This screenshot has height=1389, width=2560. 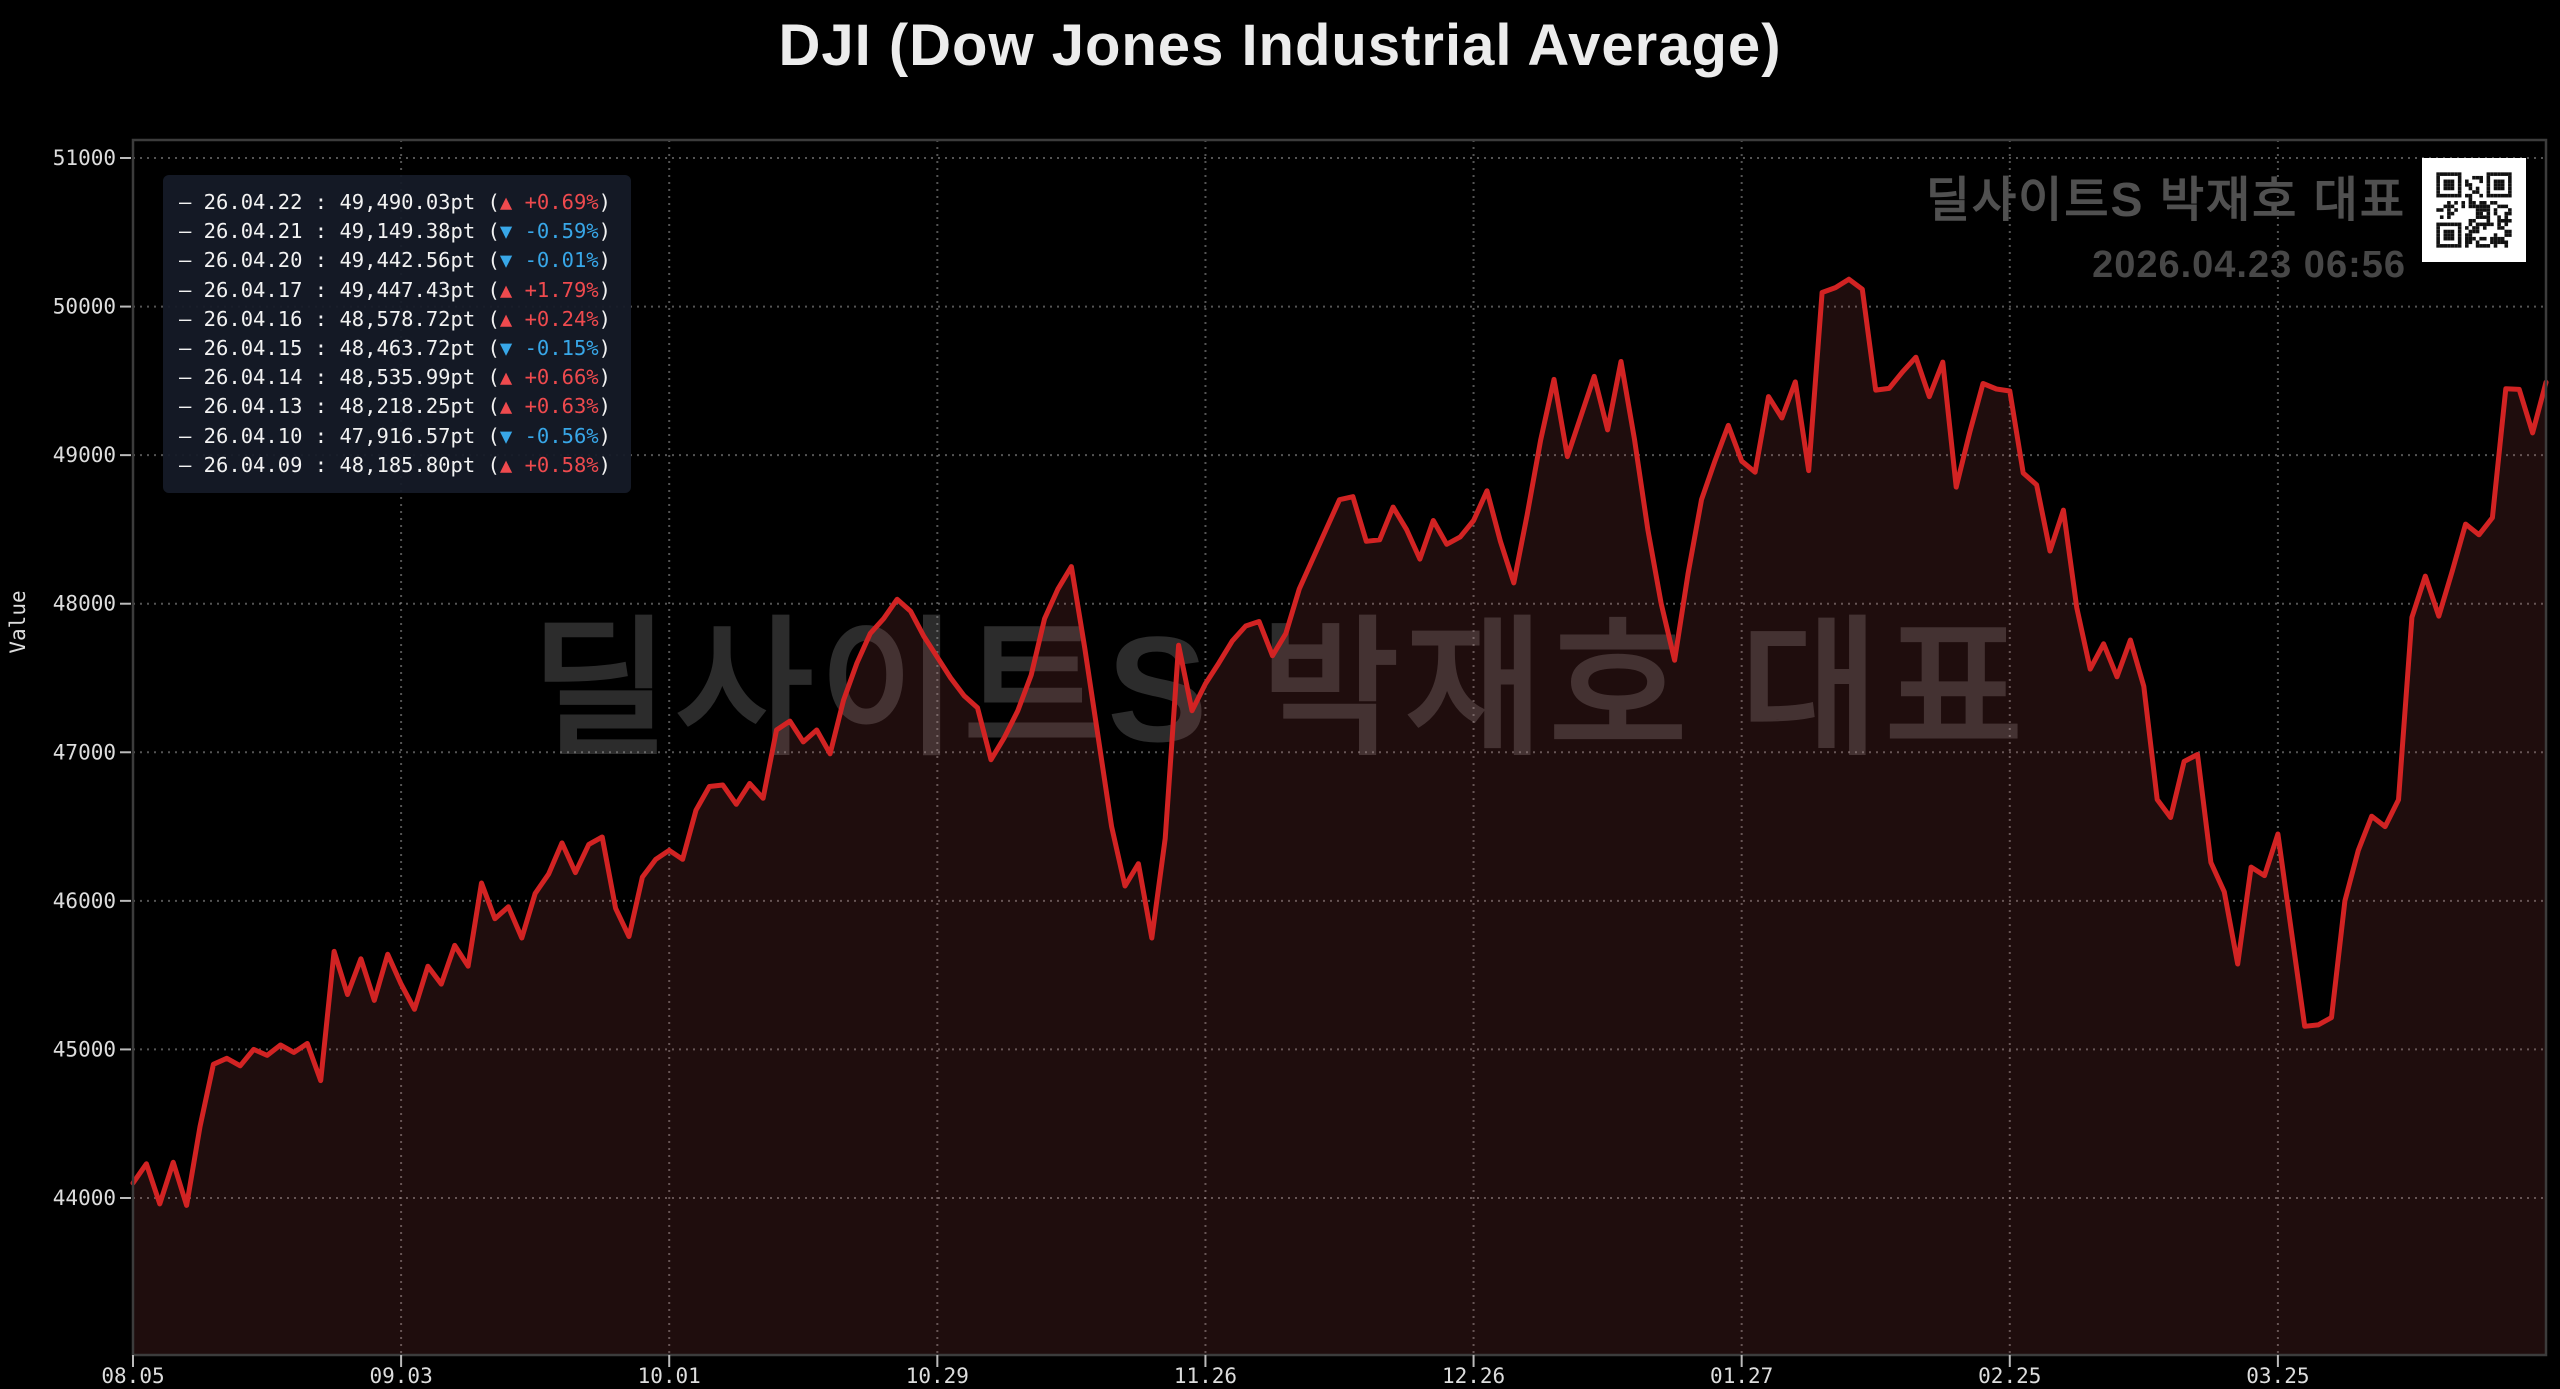 I want to click on legend-row: – 26.04.15 : 48,463.72pt (▼ -0.15%), so click(x=395, y=348).